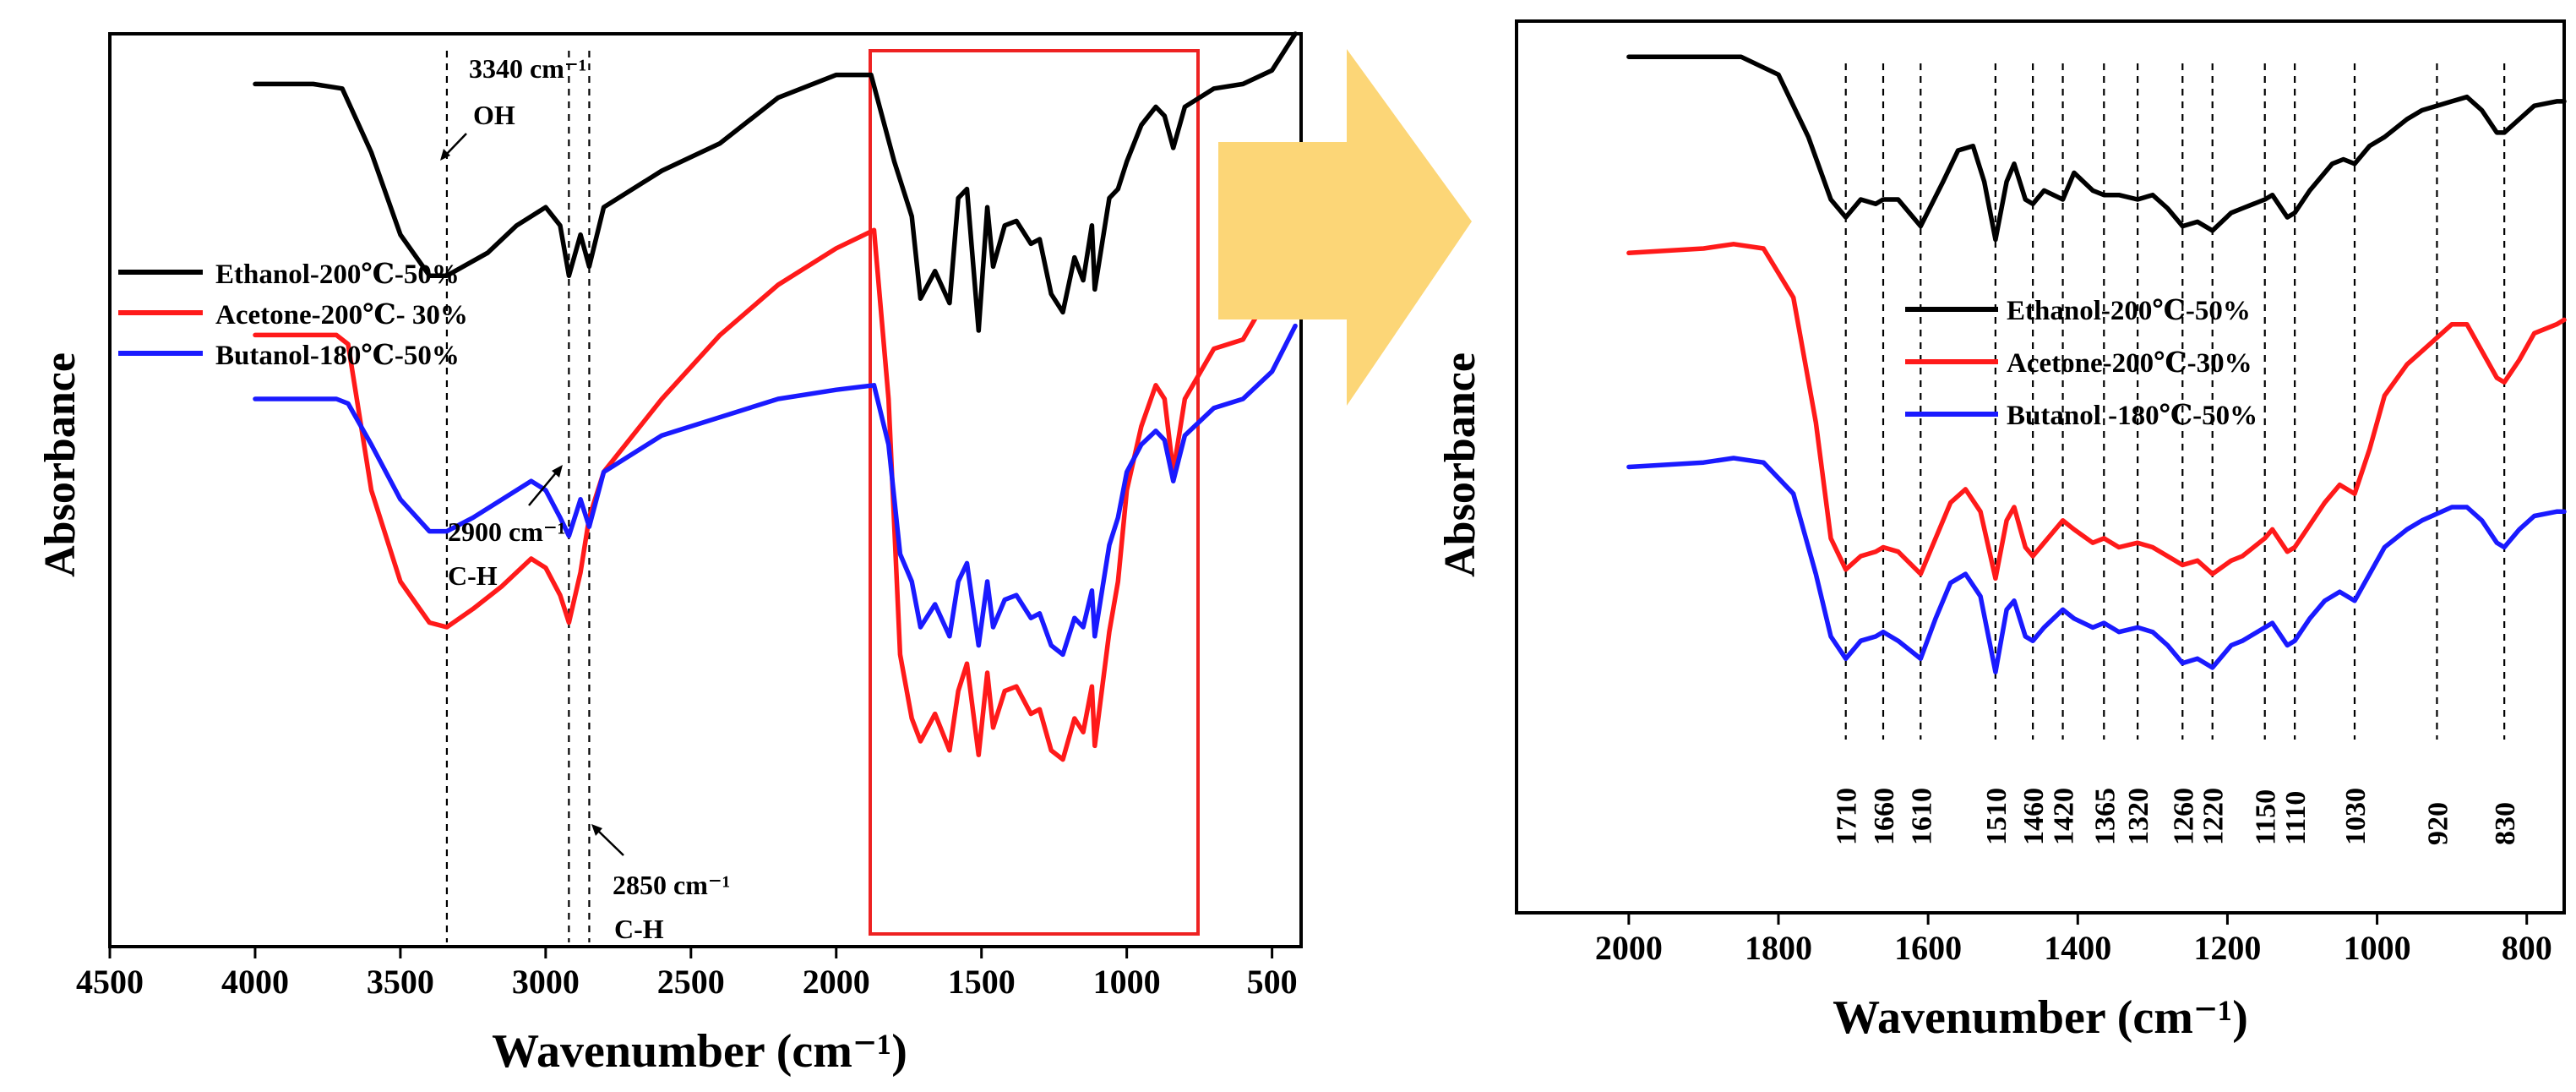 This screenshot has height=1092, width=2576. I want to click on right-reference-label: 920, so click(2437, 823).